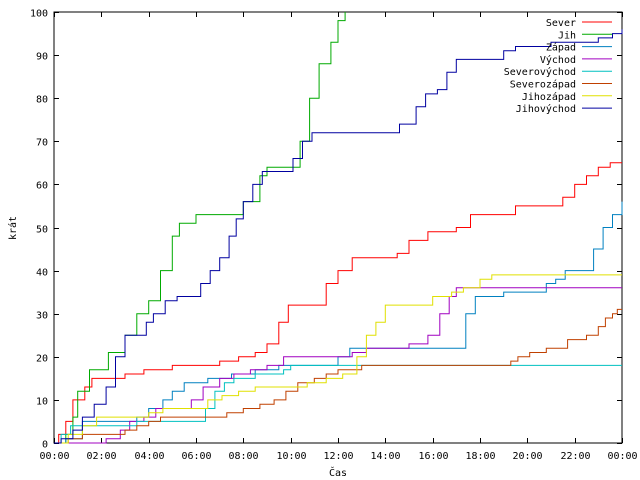 The image size is (640, 480). What do you see at coordinates (243, 456) in the screenshot?
I see `x-tick-label: 08:00` at bounding box center [243, 456].